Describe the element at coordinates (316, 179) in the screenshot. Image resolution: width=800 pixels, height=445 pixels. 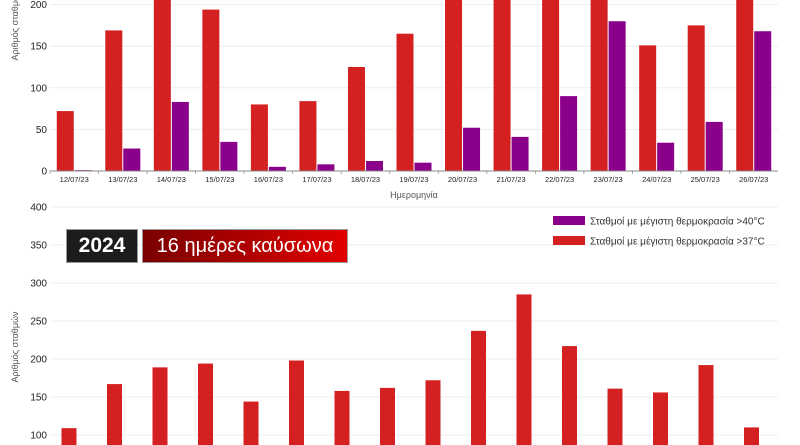
I see `top-x-tick-label: 17/07/23` at that location.